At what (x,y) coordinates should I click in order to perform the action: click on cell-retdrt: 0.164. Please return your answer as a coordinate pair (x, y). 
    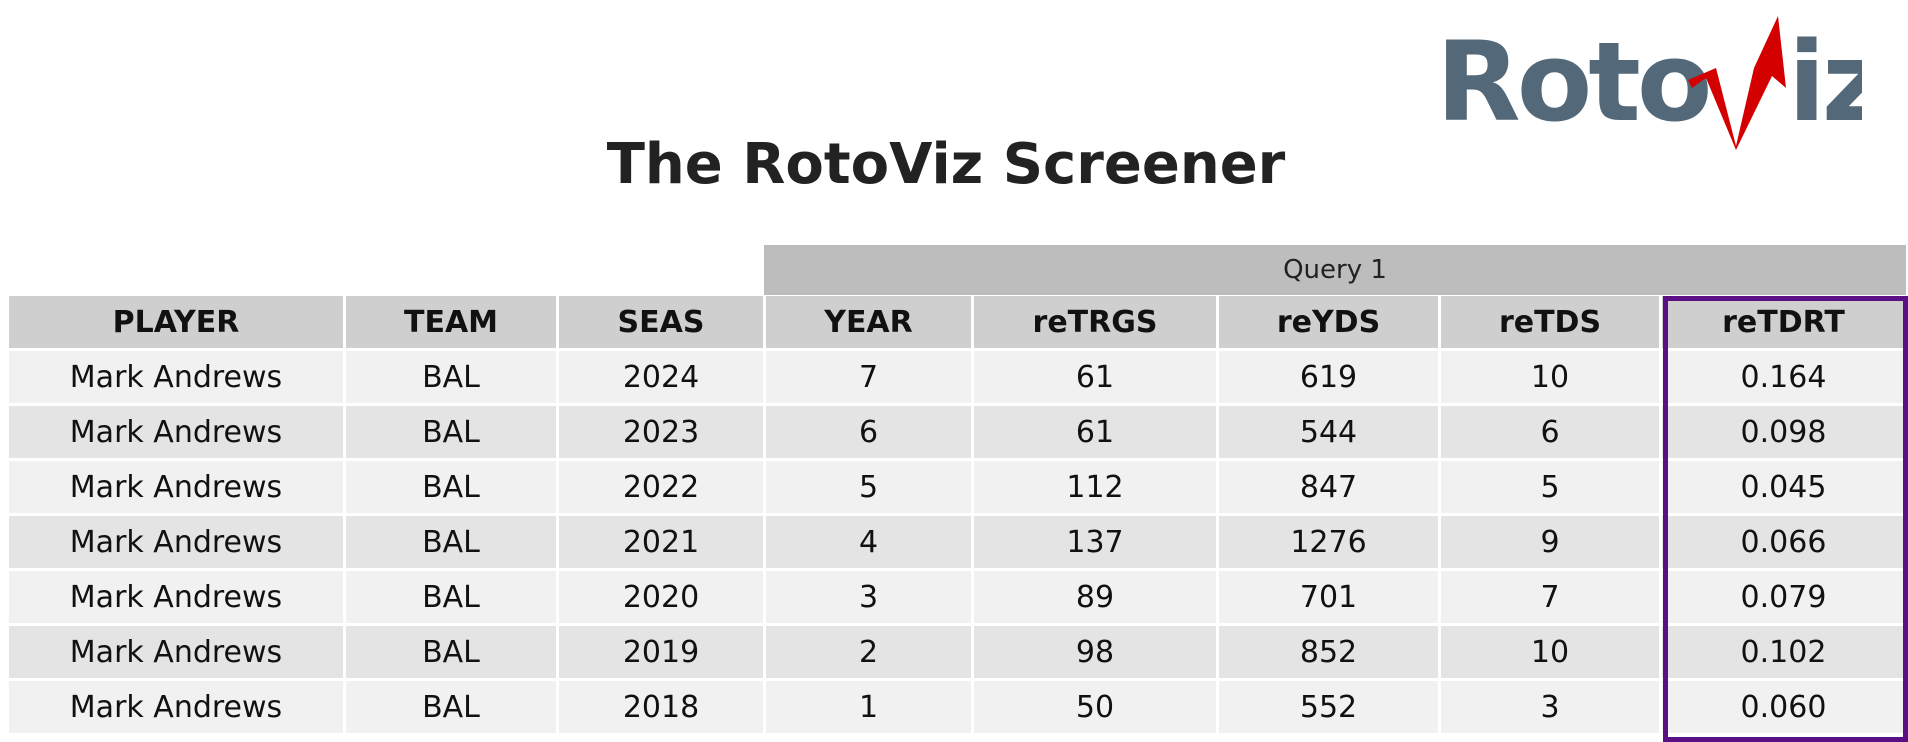
    Looking at the image, I should click on (1783, 378).